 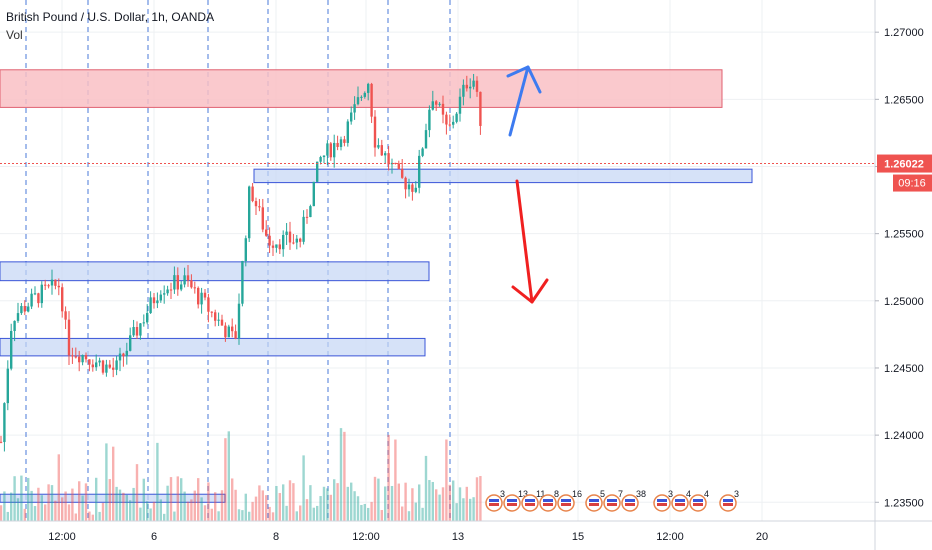 I want to click on time-axis: 12:00 6 8 12:00 13 15 12:00 20, so click(x=466, y=531).